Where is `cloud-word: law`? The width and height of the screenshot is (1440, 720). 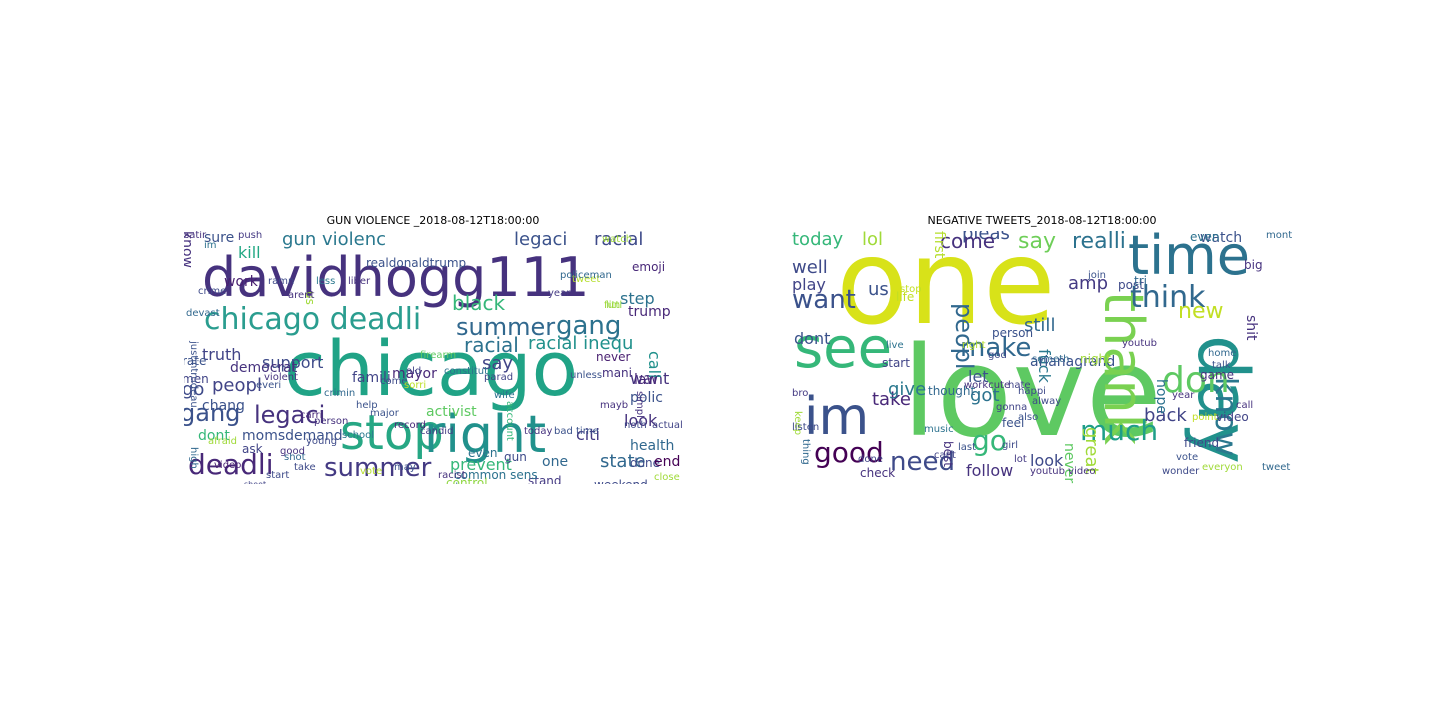
cloud-word: law is located at coordinates (646, 380).